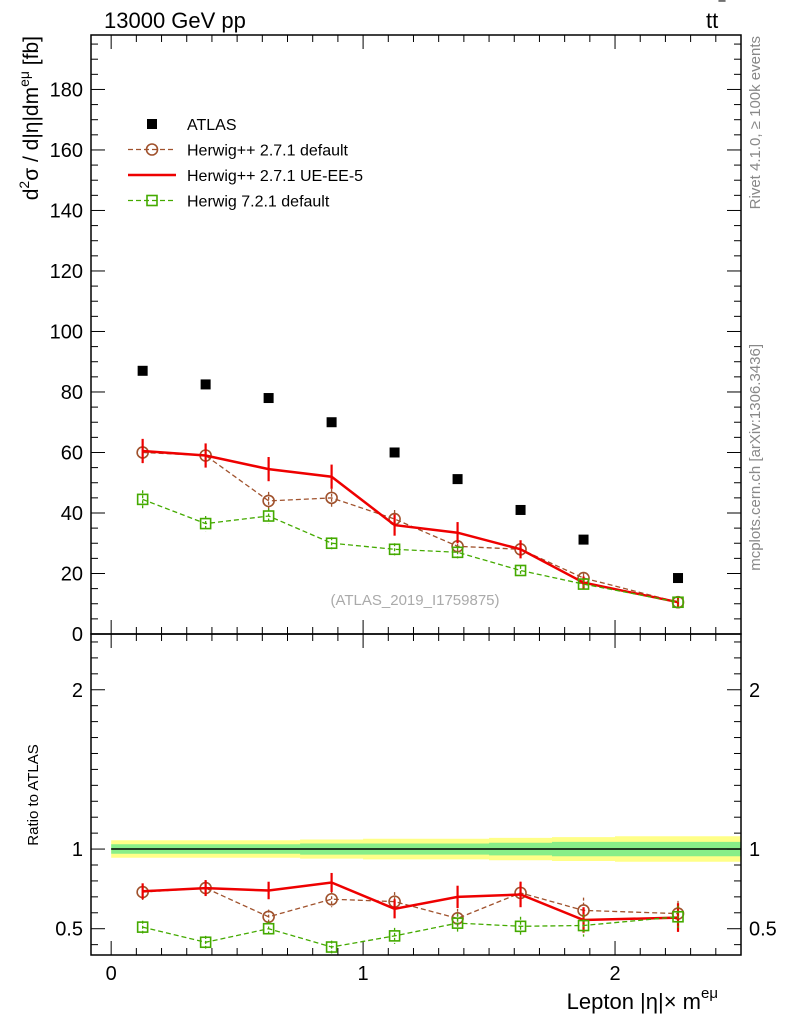  Describe the element at coordinates (363, 974) in the screenshot. I see `x-tick-label: 1` at that location.